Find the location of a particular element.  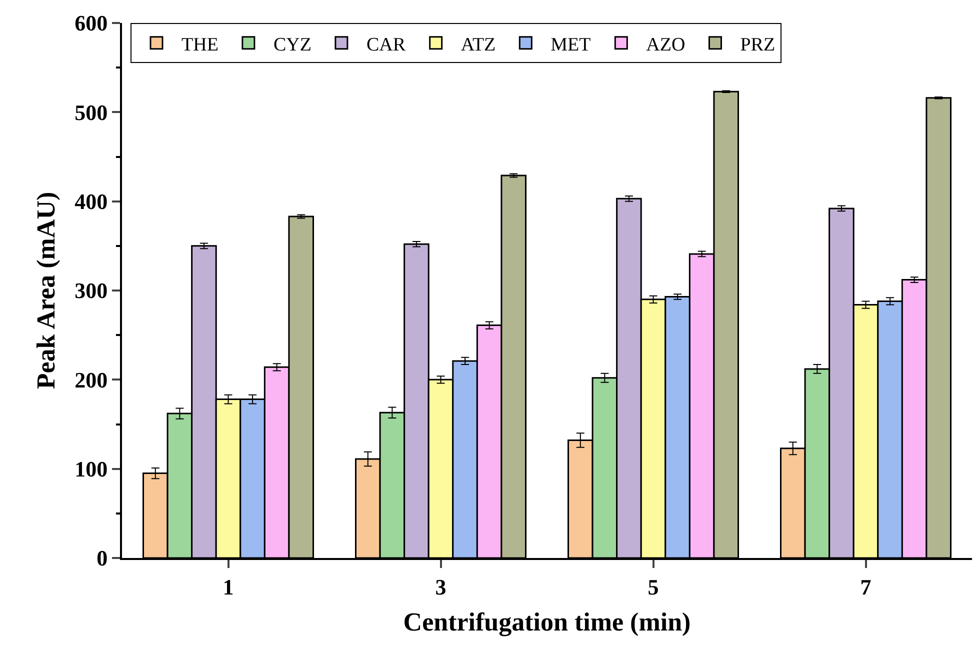

legend-label: PRZ is located at coordinates (758, 45).